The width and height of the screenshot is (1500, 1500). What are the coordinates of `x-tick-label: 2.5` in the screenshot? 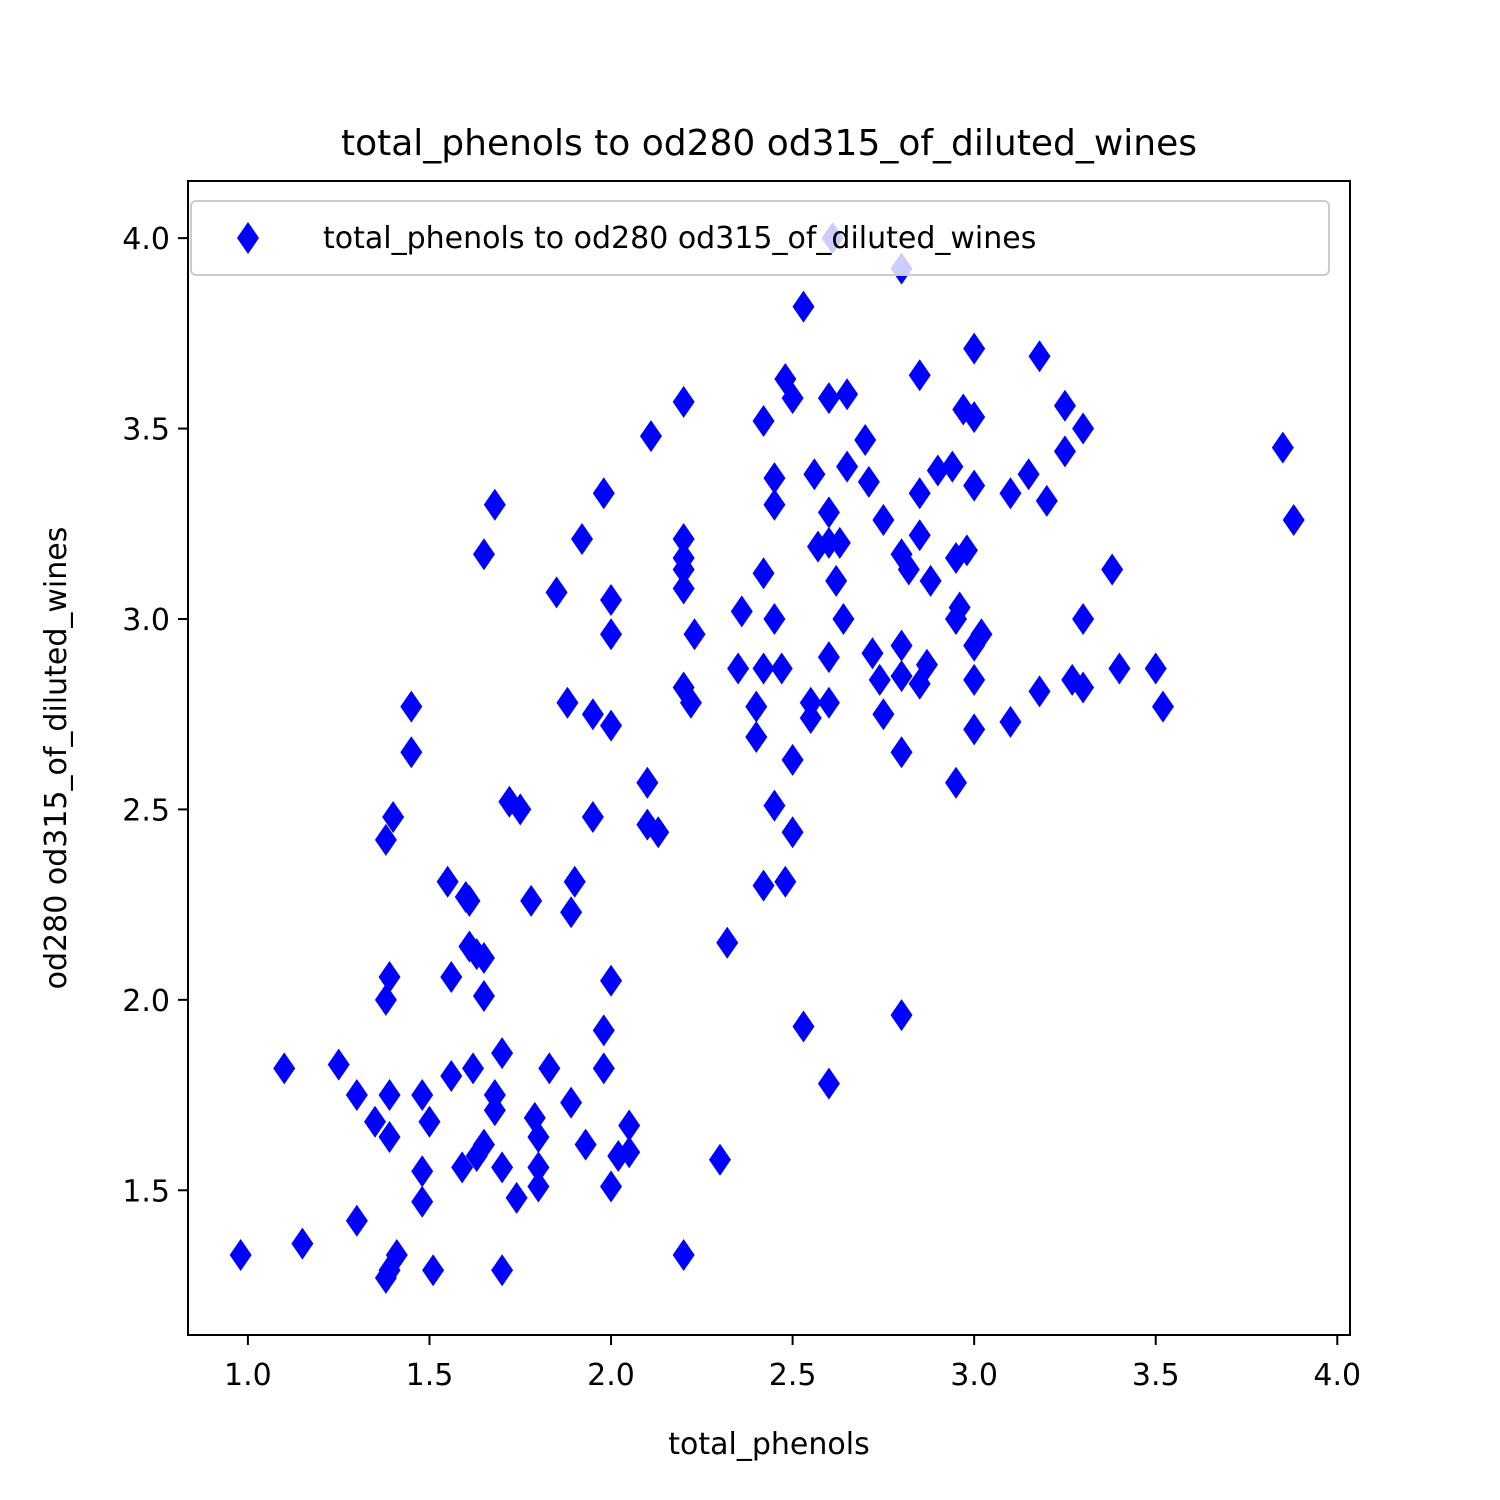 It's located at (793, 1375).